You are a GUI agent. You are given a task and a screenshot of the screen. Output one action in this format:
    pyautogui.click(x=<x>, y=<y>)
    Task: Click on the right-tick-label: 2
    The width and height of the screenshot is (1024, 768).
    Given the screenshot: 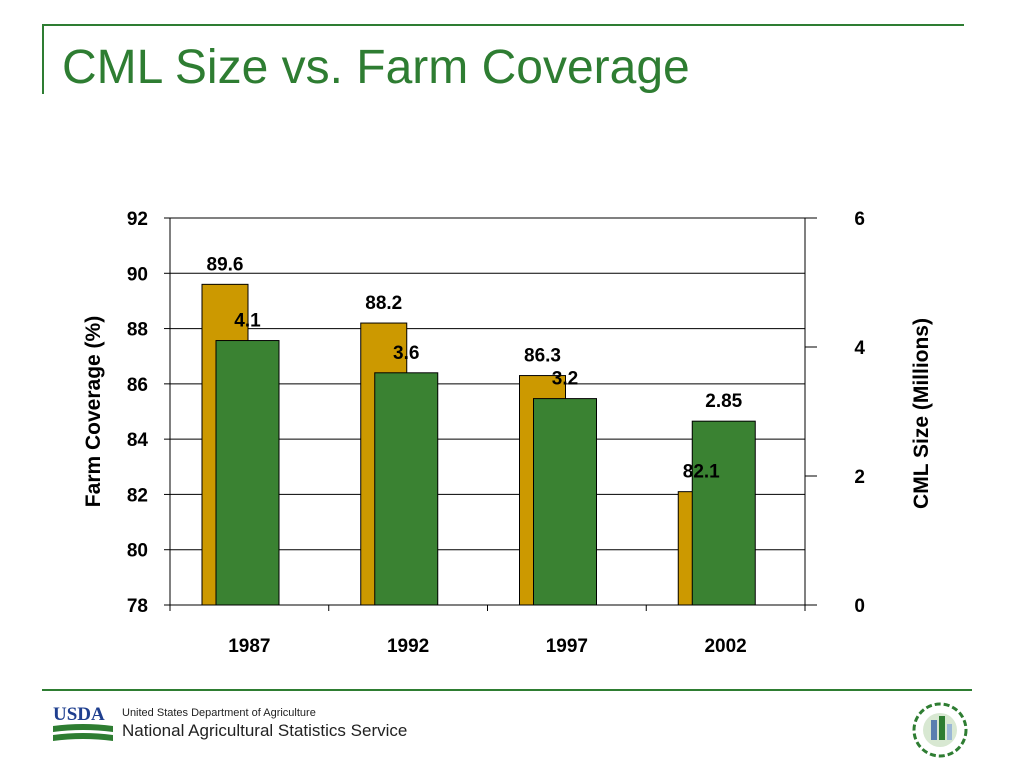 What is the action you would take?
    pyautogui.click(x=859, y=477)
    